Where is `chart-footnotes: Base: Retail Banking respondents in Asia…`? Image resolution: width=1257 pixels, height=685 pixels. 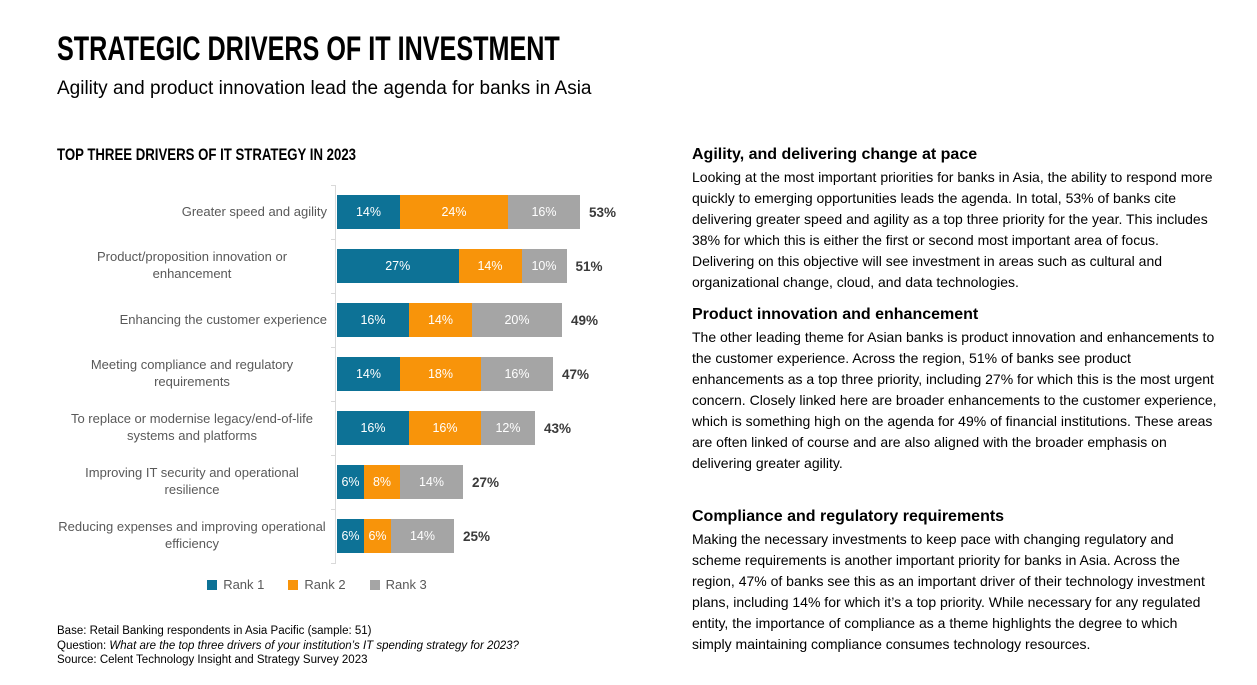
chart-footnotes: Base: Retail Banking respondents in Asia… is located at coordinates (339, 646).